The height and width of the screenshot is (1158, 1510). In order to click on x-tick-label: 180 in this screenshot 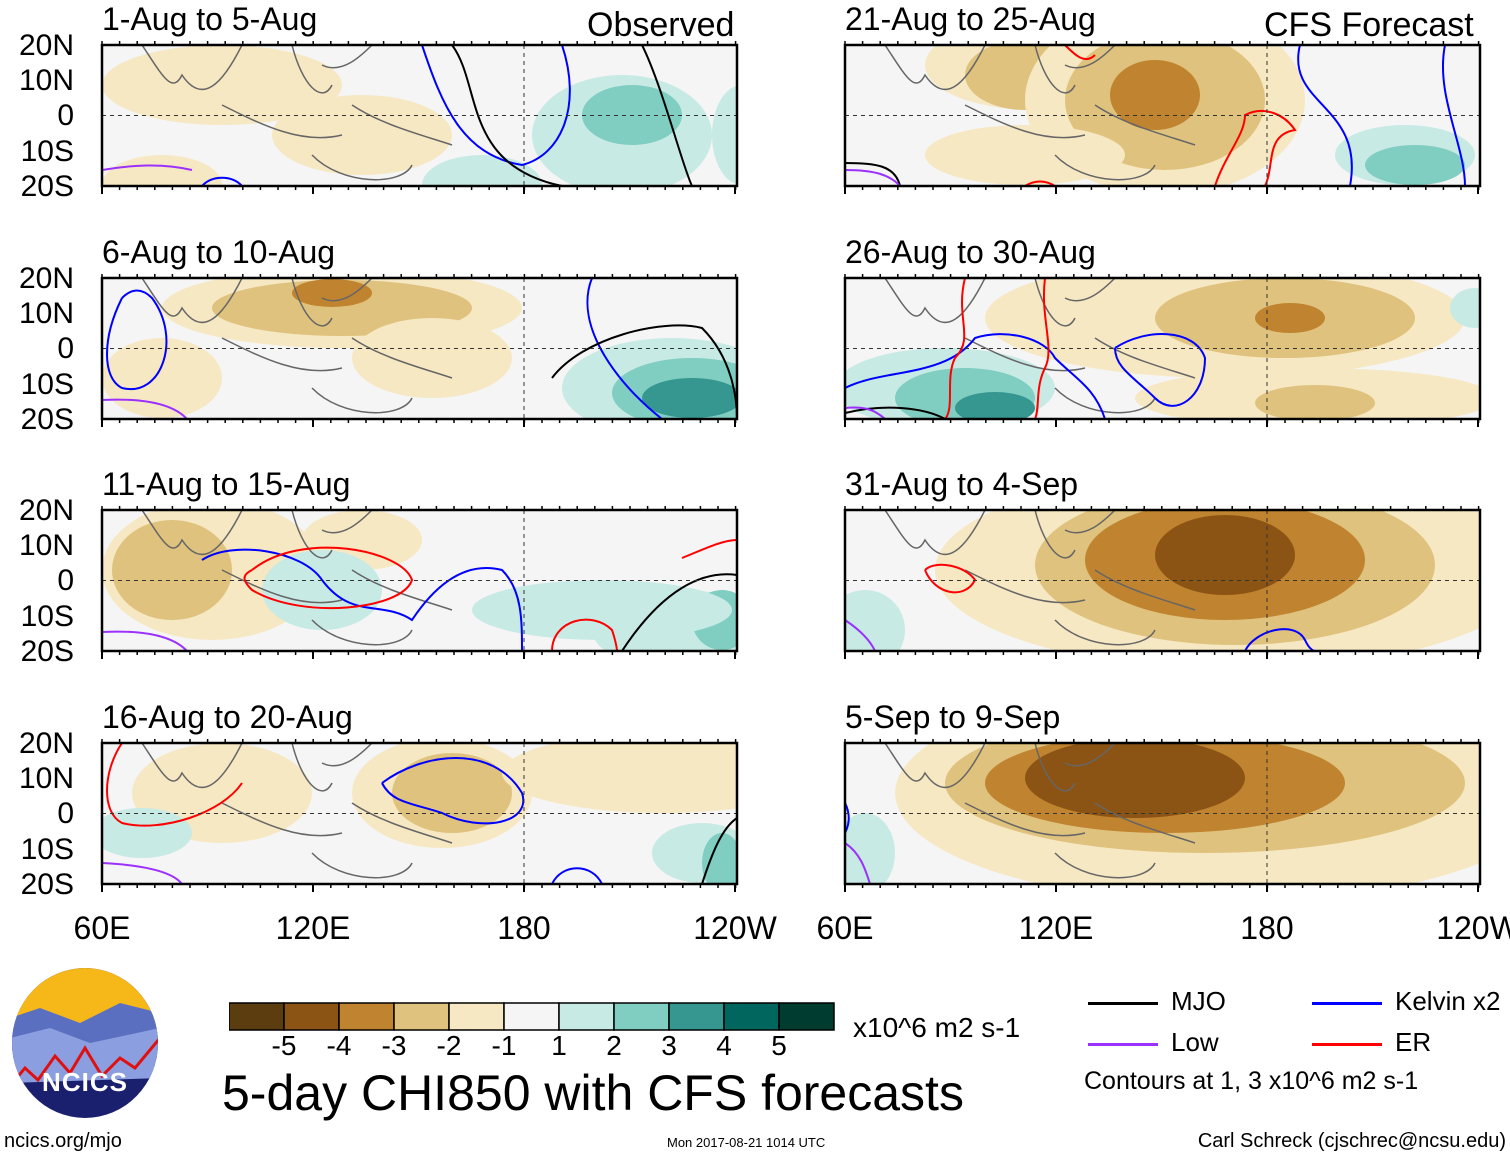, I will do `click(524, 928)`.